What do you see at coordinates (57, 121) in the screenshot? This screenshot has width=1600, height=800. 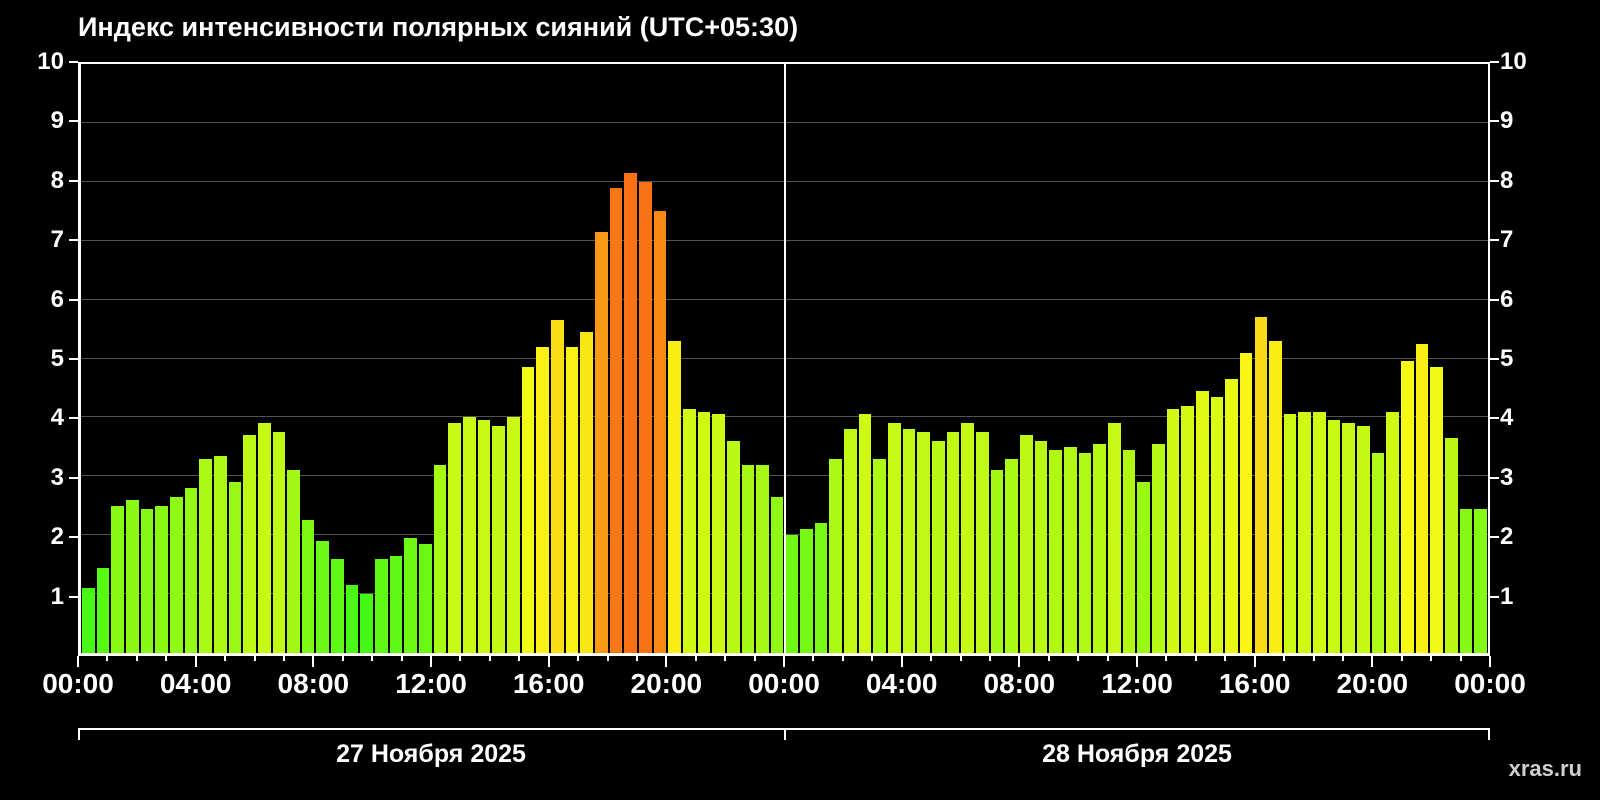 I see `y-tick-label-left: 9` at bounding box center [57, 121].